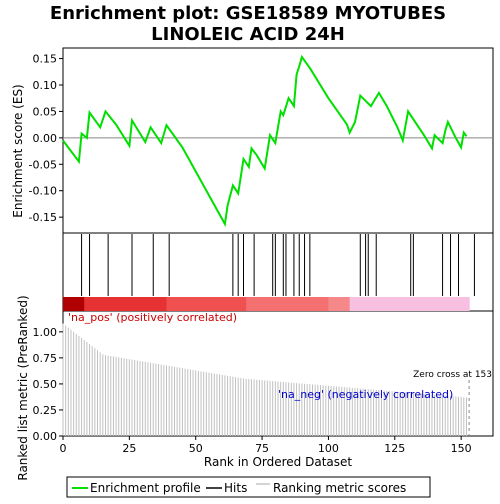 The image size is (500, 504). I want to click on legend-es-label: Enrichment profile, so click(145, 488).